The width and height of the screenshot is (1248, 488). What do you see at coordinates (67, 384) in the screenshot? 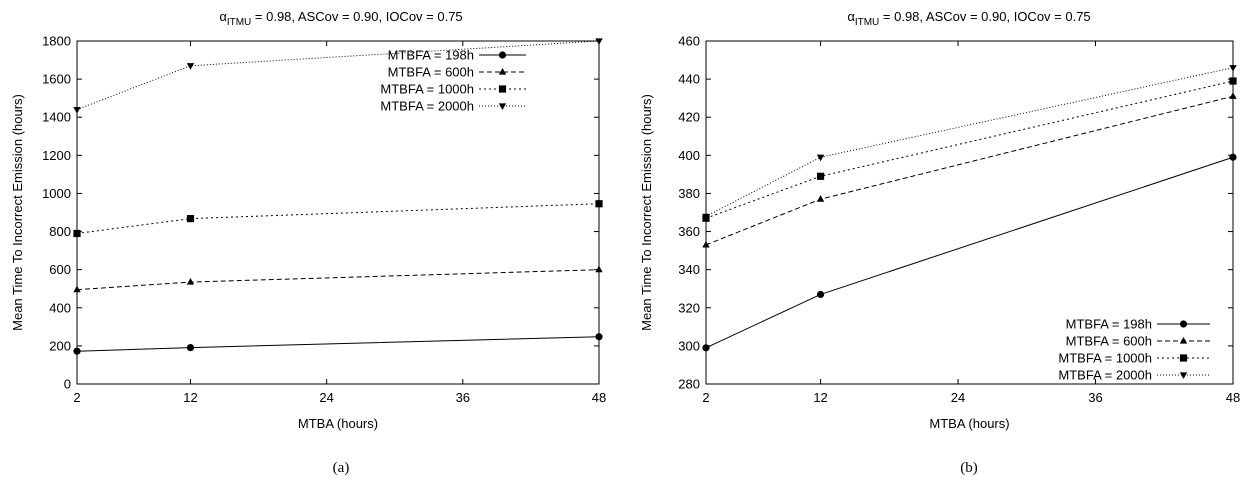
I see `y-tick-label: 0` at bounding box center [67, 384].